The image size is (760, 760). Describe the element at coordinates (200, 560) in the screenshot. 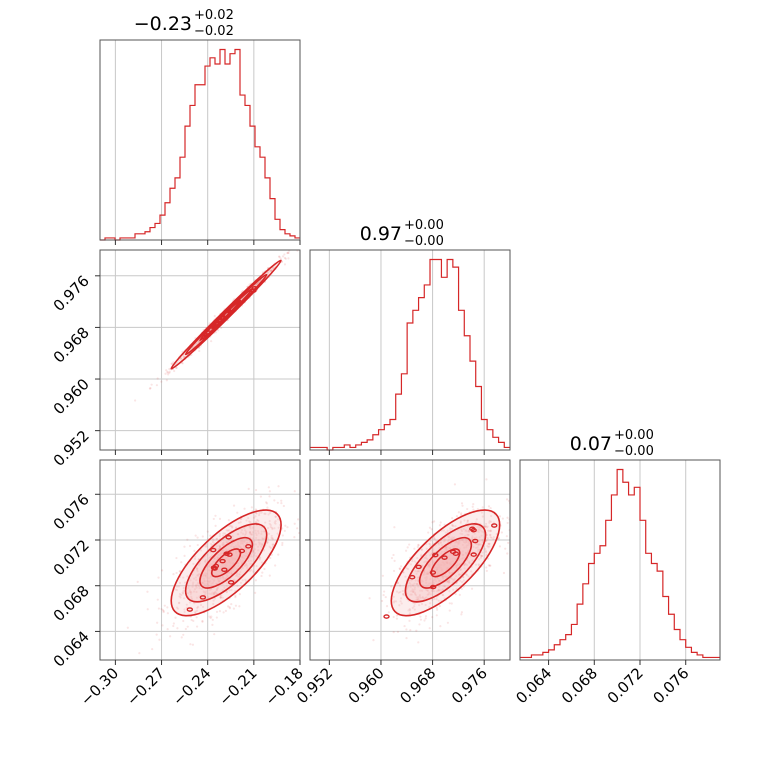

I see `panel-frame` at that location.